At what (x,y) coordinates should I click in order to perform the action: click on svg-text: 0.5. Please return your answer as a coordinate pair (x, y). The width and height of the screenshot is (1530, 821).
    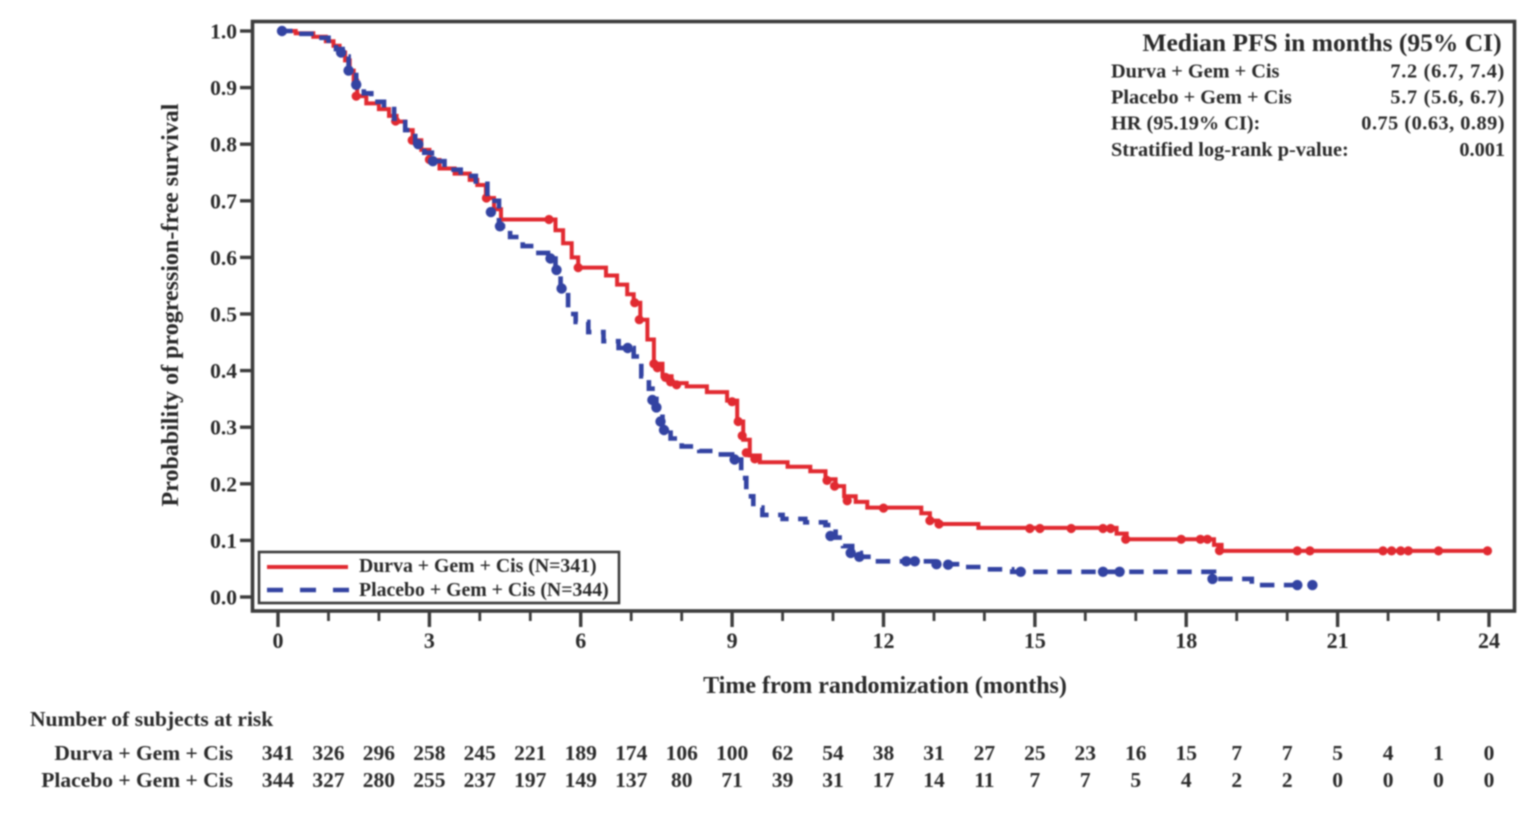
    Looking at the image, I should click on (223, 315).